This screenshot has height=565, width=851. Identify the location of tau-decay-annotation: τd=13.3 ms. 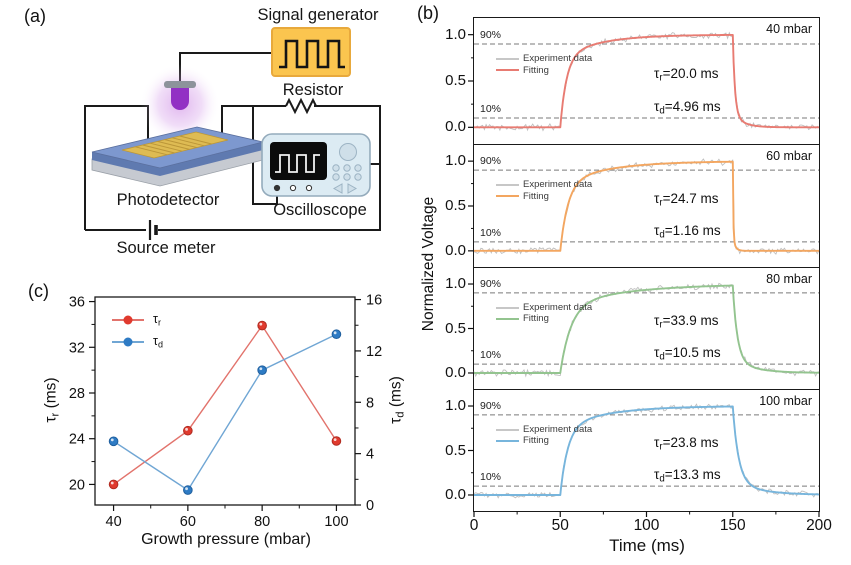
(687, 476).